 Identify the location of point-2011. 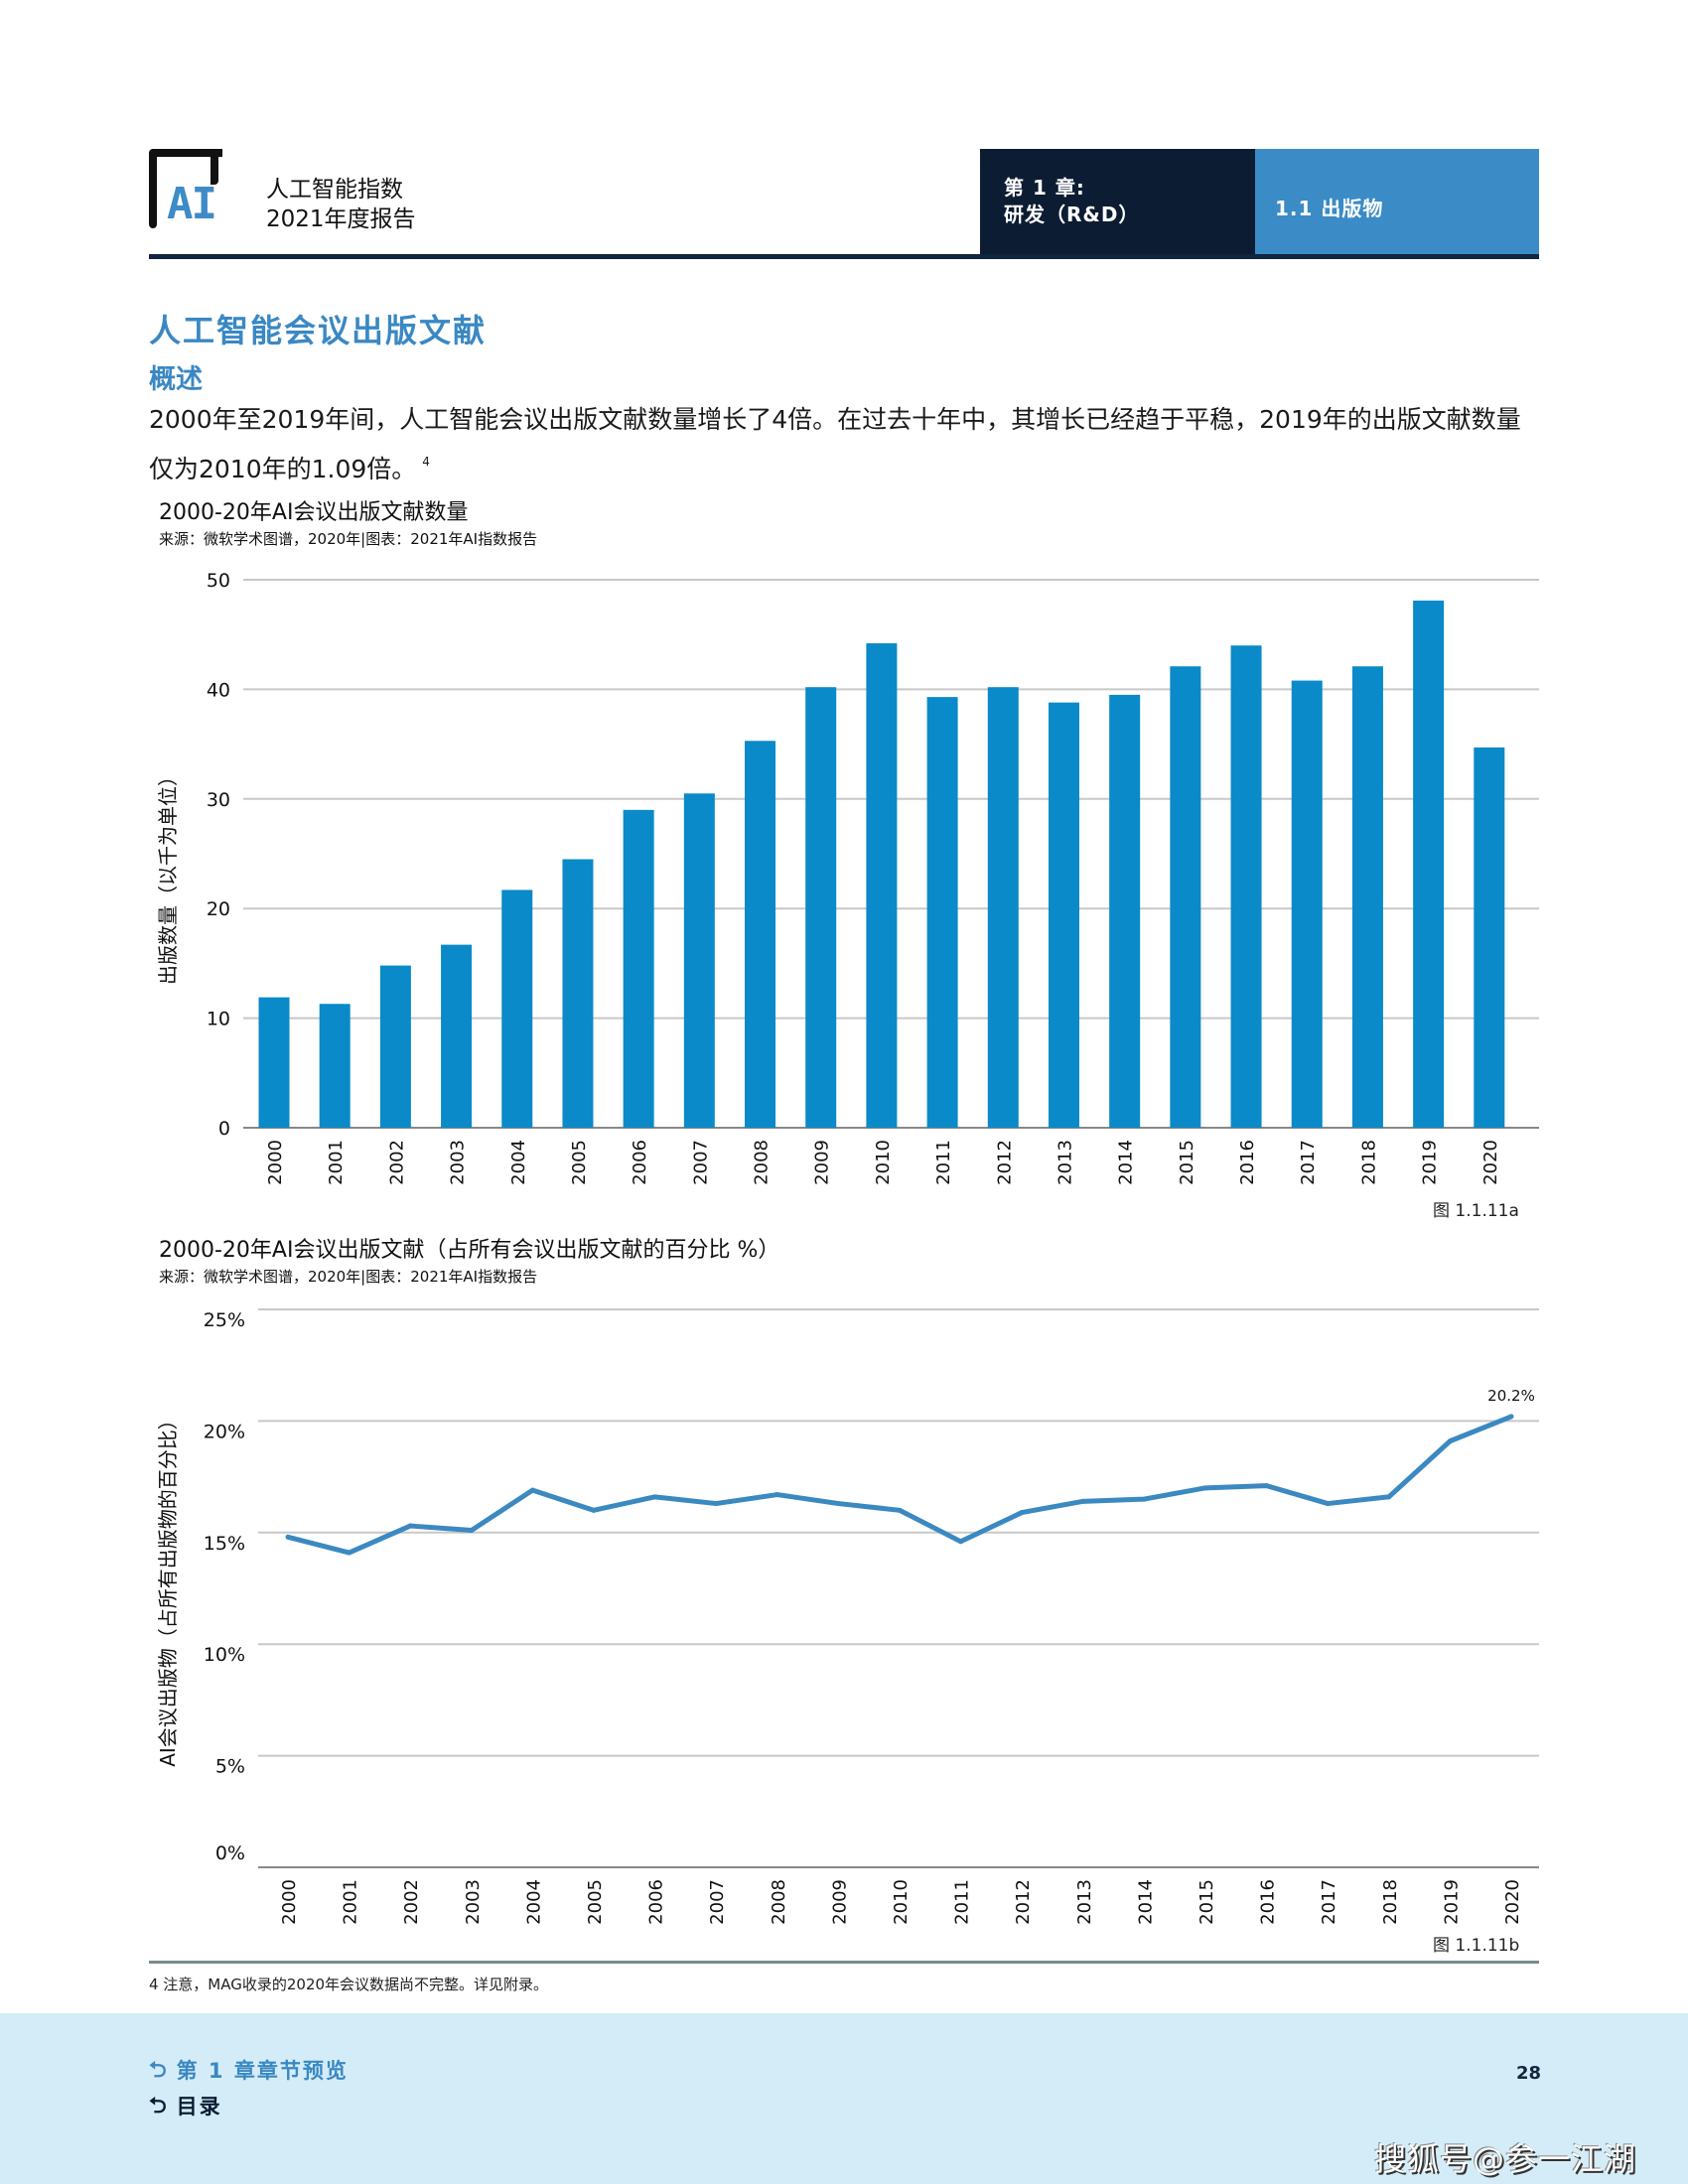
(961, 1542).